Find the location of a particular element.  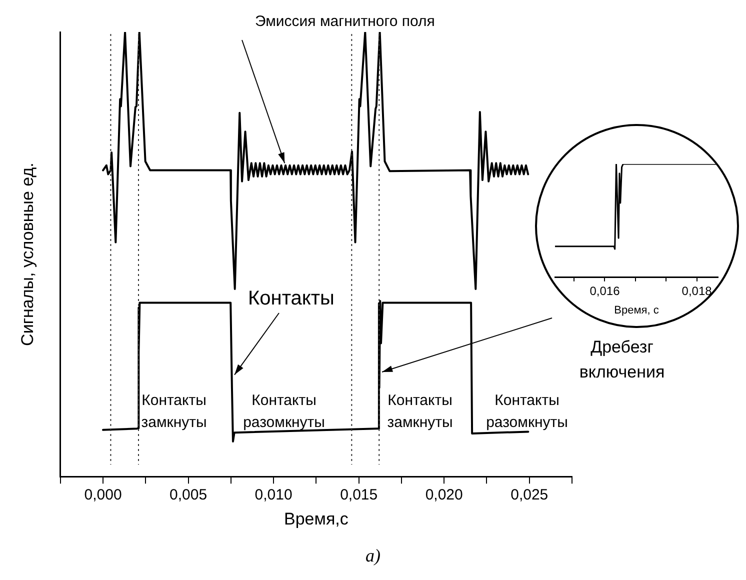

x-axis-title: Время, с is located at coordinates (637, 310).